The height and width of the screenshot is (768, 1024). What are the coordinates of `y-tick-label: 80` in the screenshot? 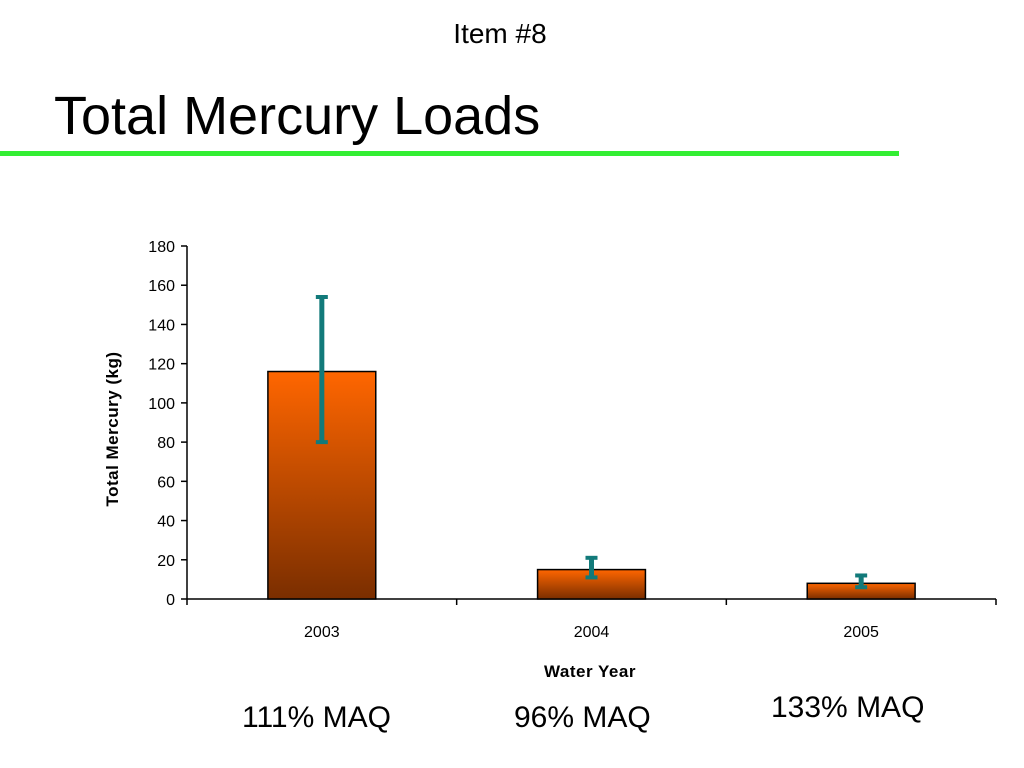 It's located at (166, 443).